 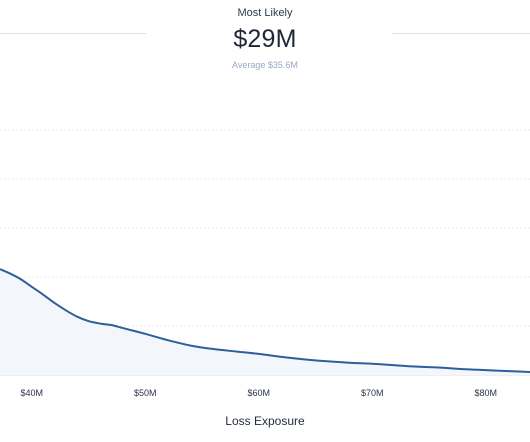 I want to click on most-likely-value: $29M, so click(x=265, y=39).